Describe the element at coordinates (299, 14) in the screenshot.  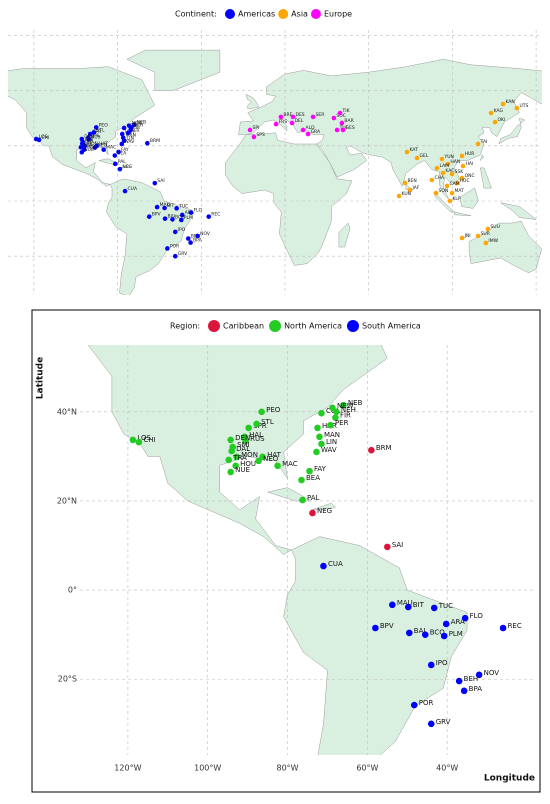
I see `legend-label: Asia` at that location.